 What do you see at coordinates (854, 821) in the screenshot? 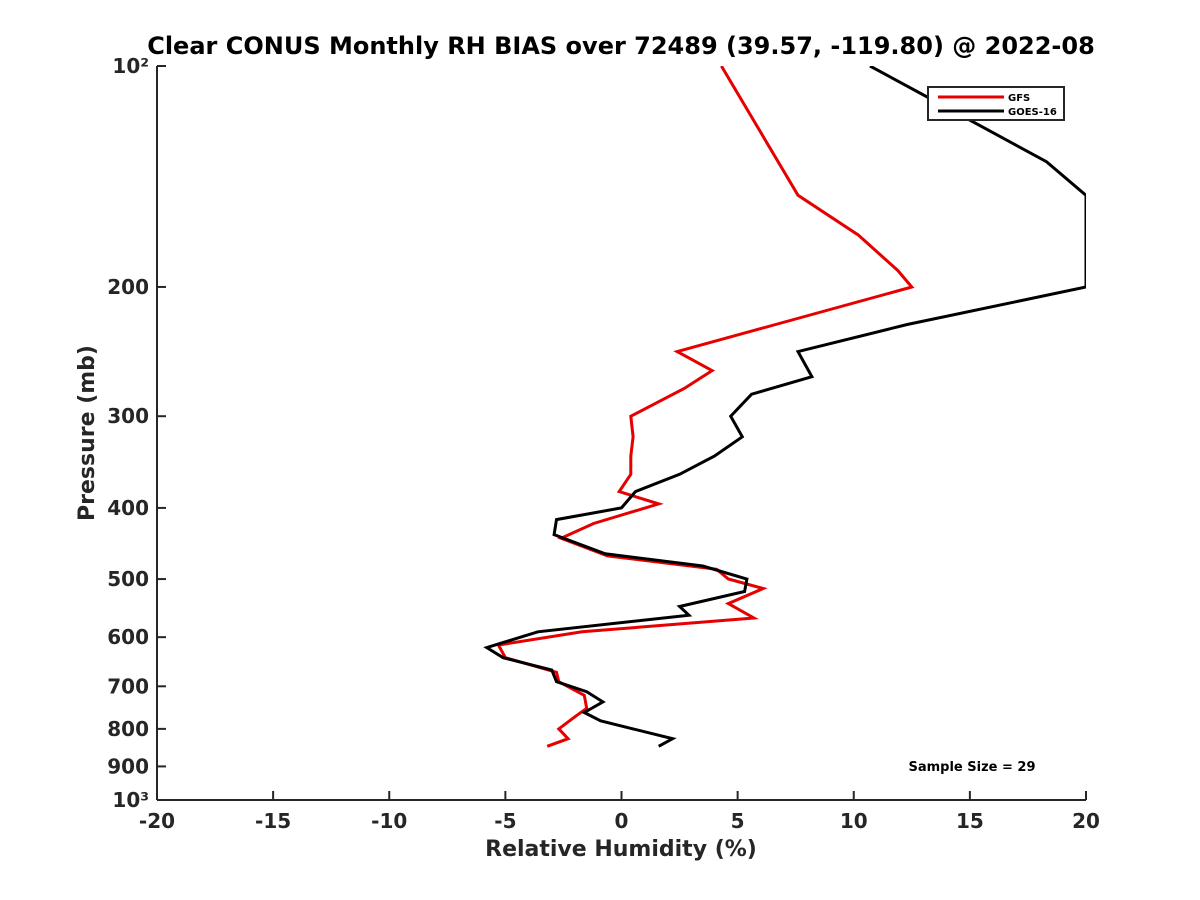
I see `x-tick-label: 10` at bounding box center [854, 821].